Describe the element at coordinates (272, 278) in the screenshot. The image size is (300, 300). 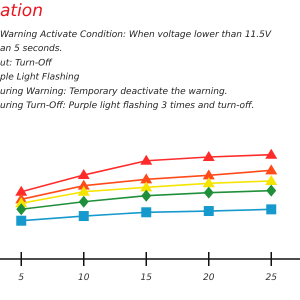
I see `x-tick-label: 25` at that location.